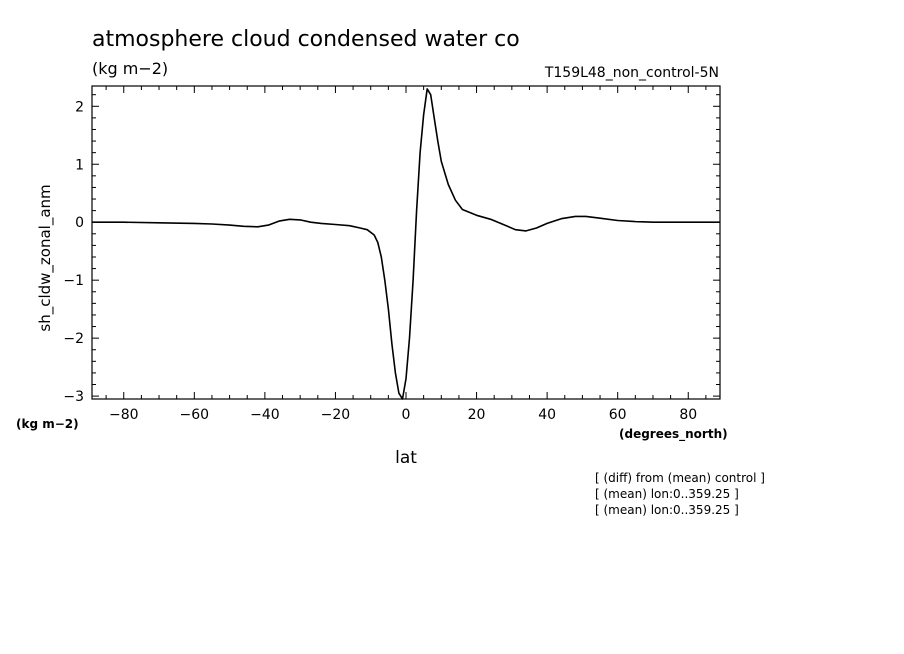  I want to click on x-tick-label: −20, so click(336, 415).